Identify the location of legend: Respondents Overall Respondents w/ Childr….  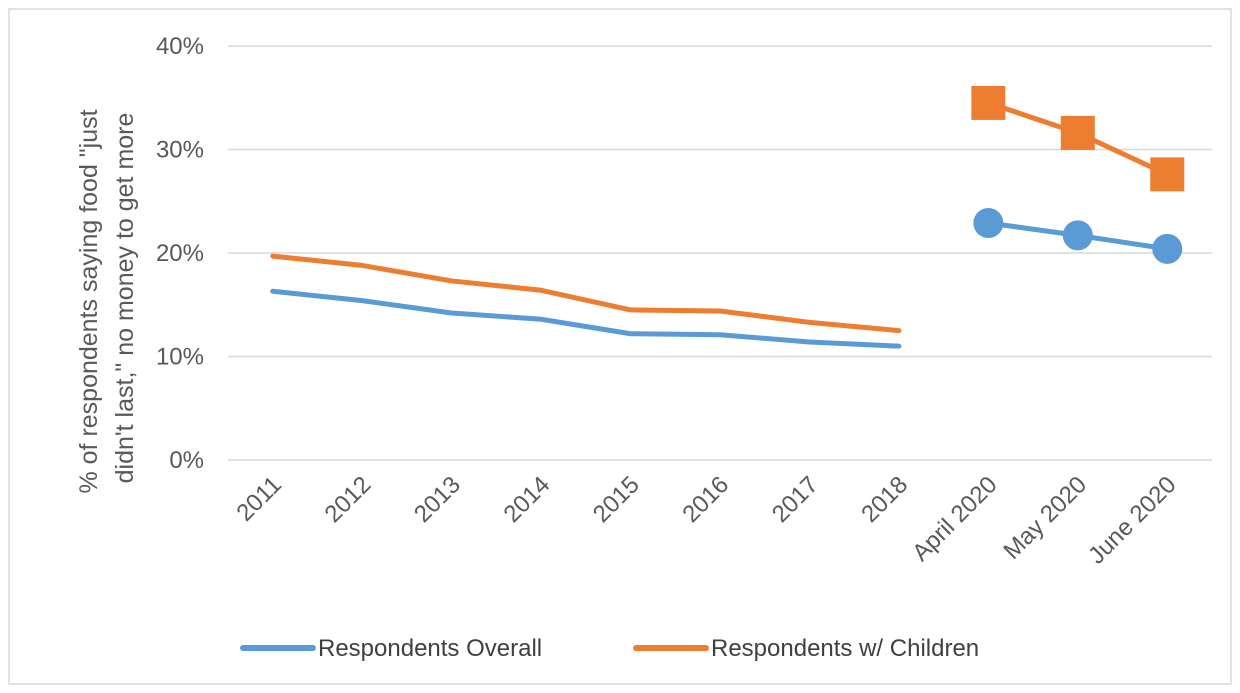
(609, 648).